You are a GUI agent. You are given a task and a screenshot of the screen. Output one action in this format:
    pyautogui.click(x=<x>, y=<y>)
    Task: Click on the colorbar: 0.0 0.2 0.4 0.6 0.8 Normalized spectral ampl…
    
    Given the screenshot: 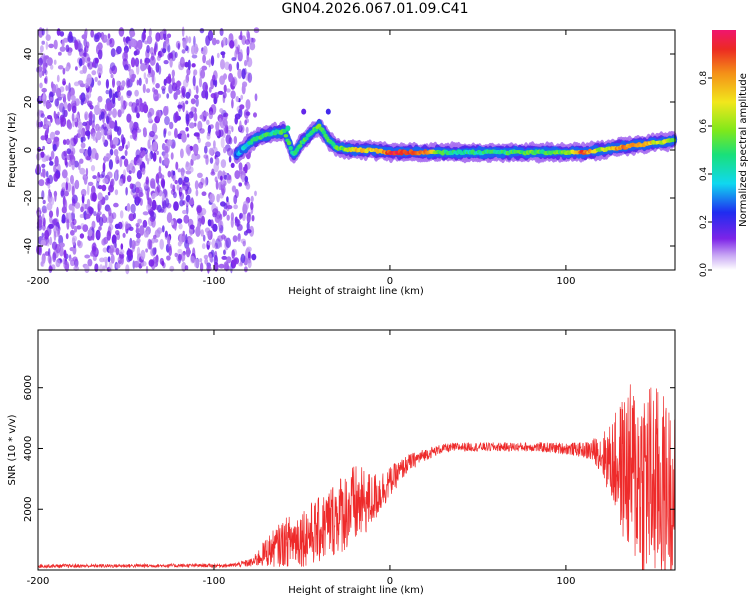 What is the action you would take?
    pyautogui.click(x=724, y=153)
    